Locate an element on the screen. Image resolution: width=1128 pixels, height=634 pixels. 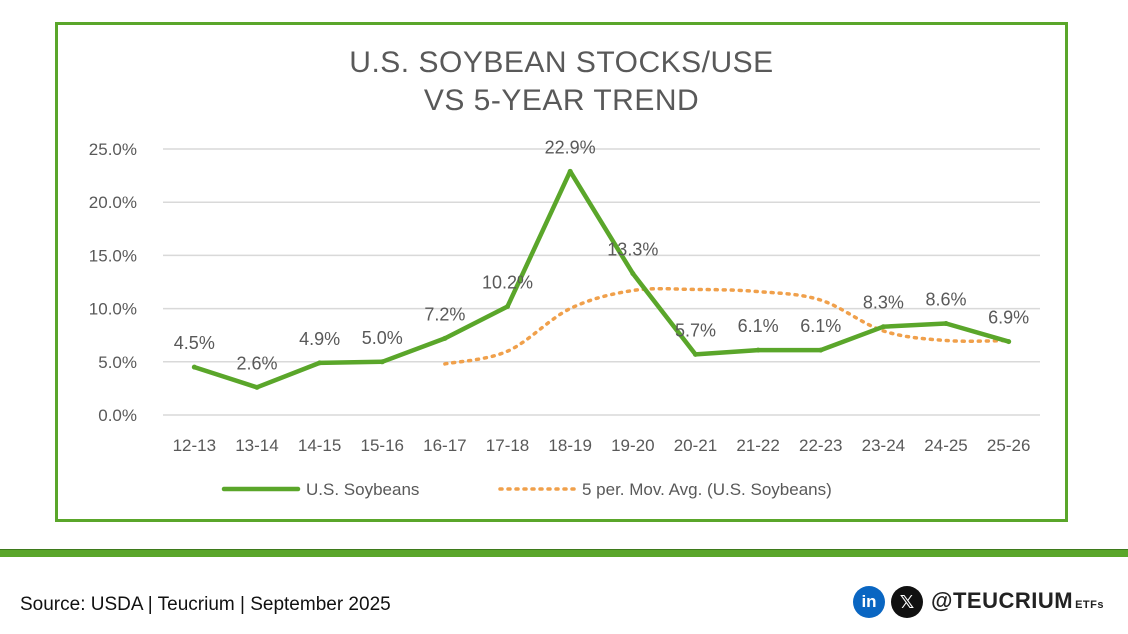
brand-handle: @TEUCRIUM ETFs is located at coordinates (1017, 601).